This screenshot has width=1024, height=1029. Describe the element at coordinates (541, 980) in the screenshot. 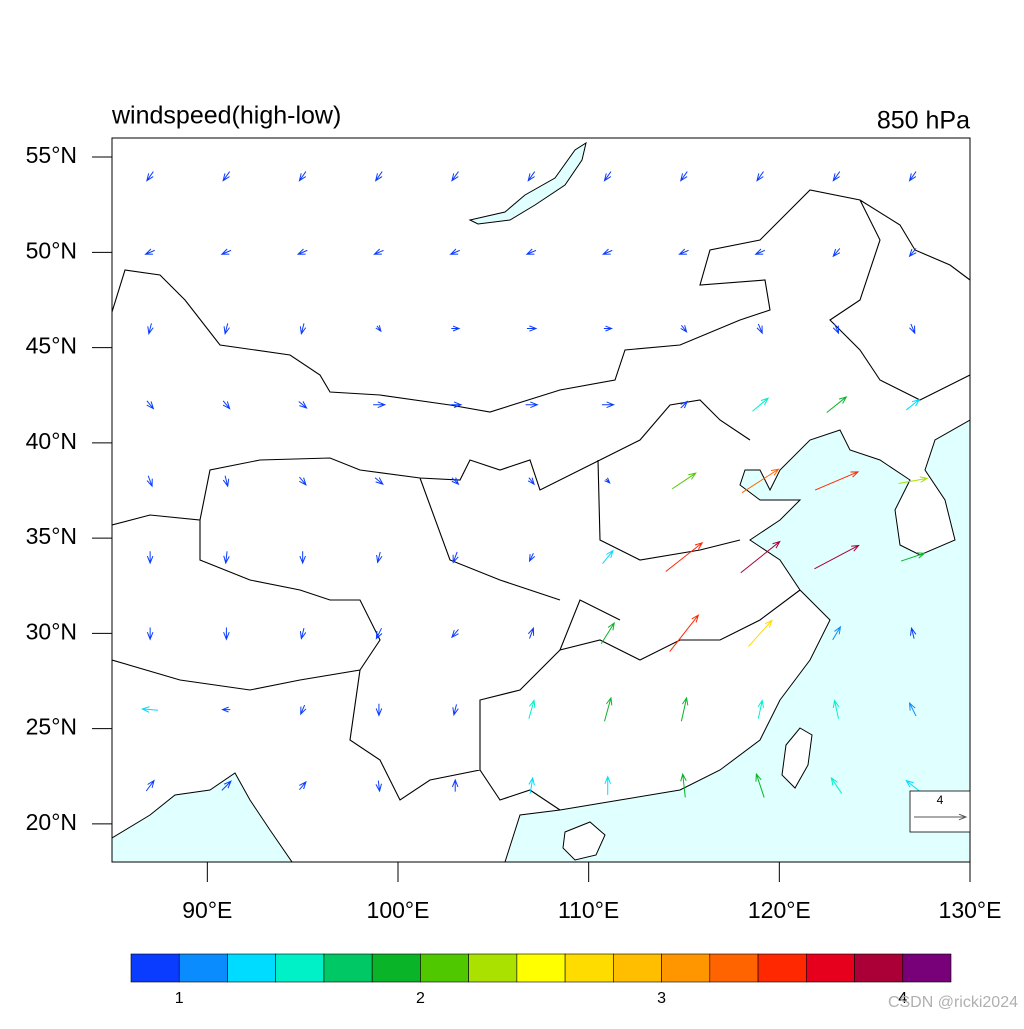

I see `colorbar: 1 2 3 4` at that location.